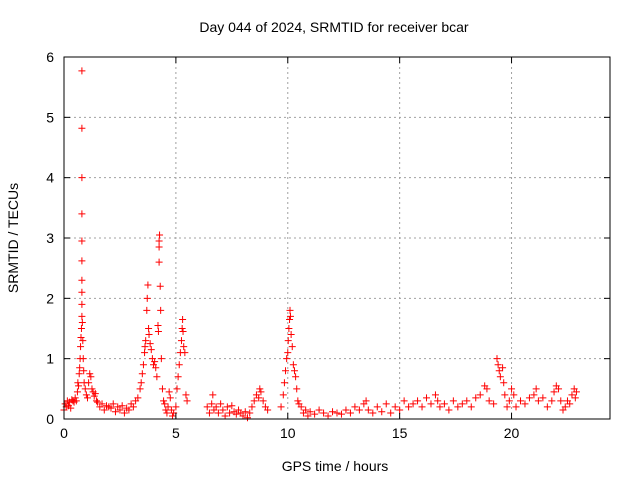  I want to click on x-tick-label: 5, so click(176, 433).